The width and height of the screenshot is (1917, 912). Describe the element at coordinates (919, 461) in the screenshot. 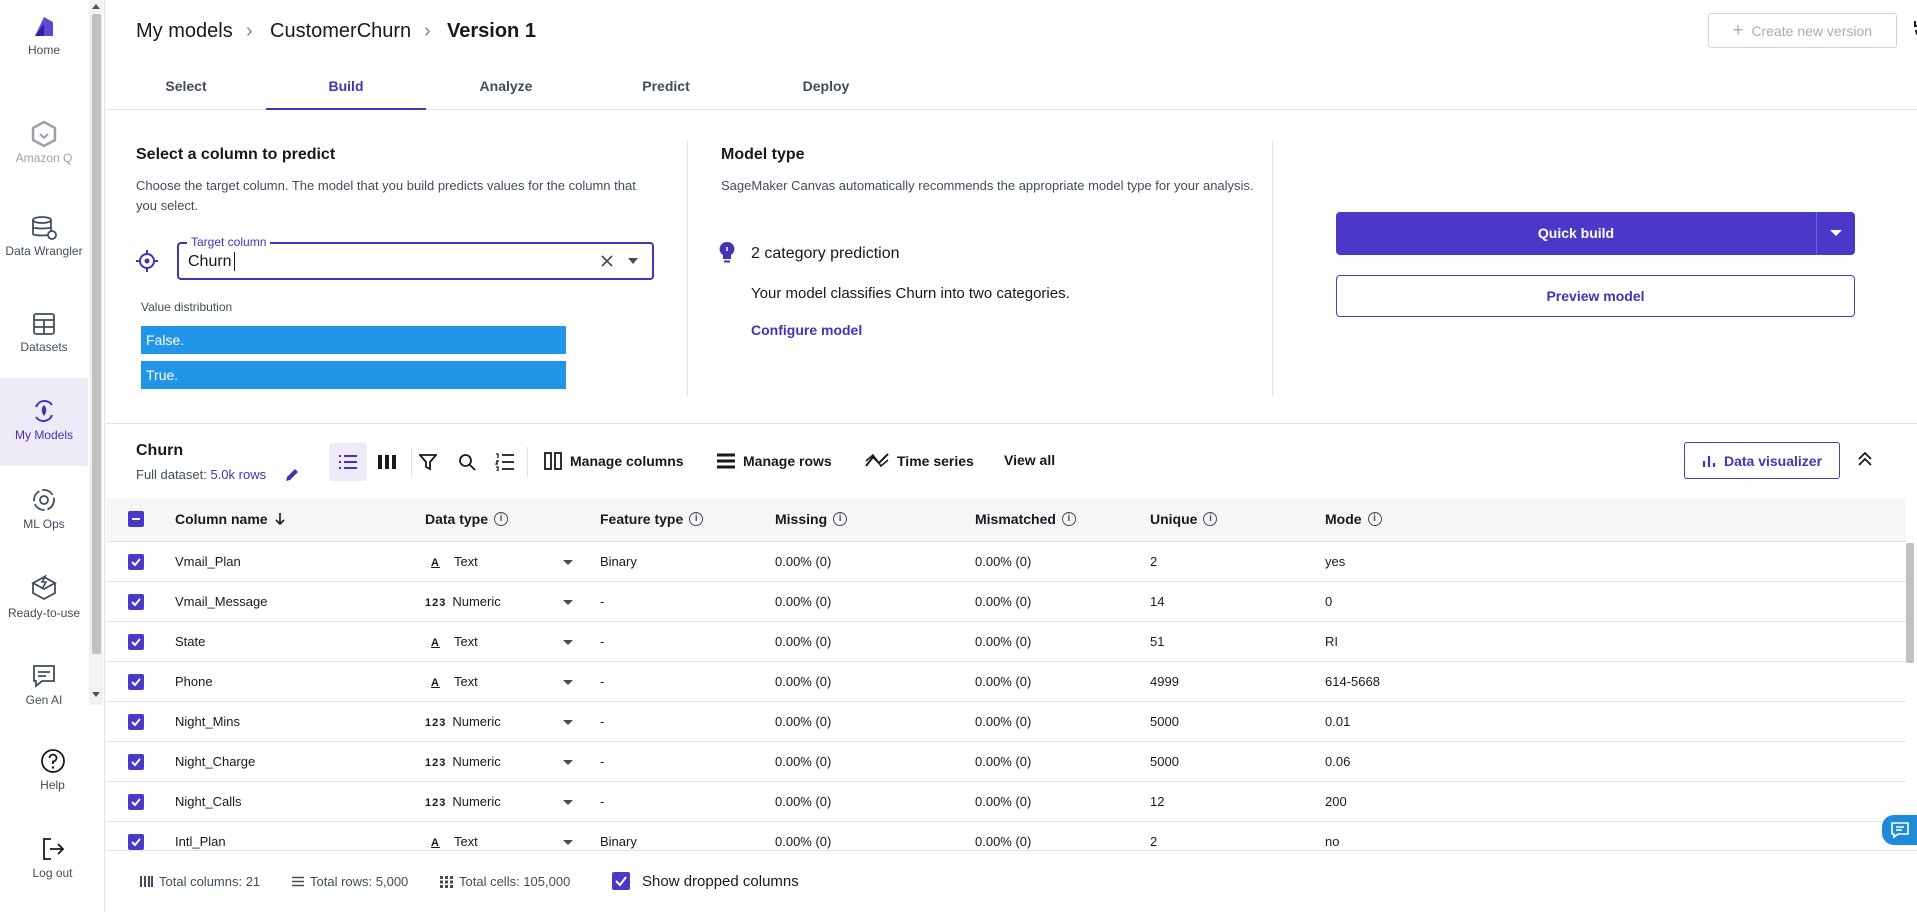

I see `time-series-button: Time series` at that location.